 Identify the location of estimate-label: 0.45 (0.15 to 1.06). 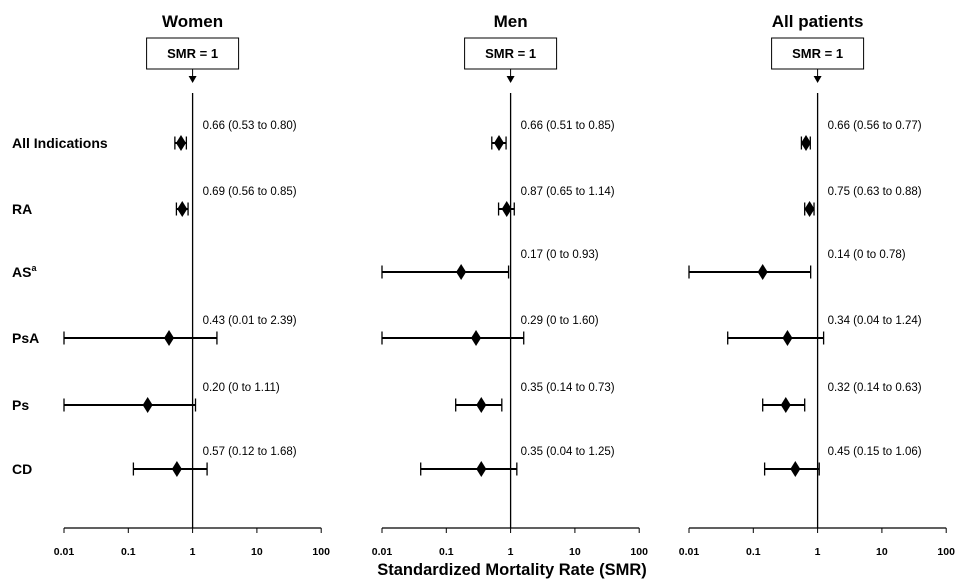
(875, 452).